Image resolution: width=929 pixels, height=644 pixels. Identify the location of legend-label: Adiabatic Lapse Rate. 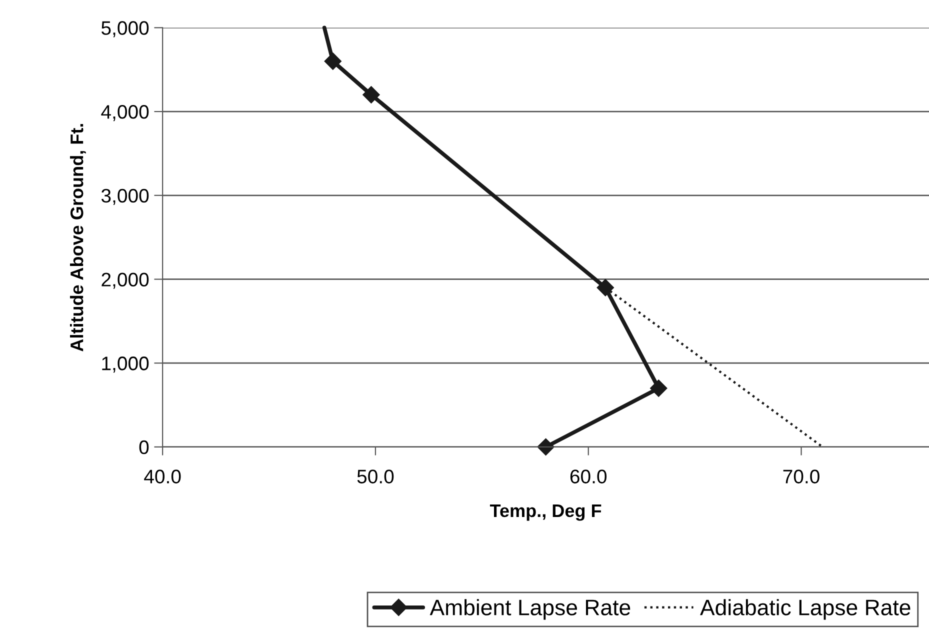
(805, 609).